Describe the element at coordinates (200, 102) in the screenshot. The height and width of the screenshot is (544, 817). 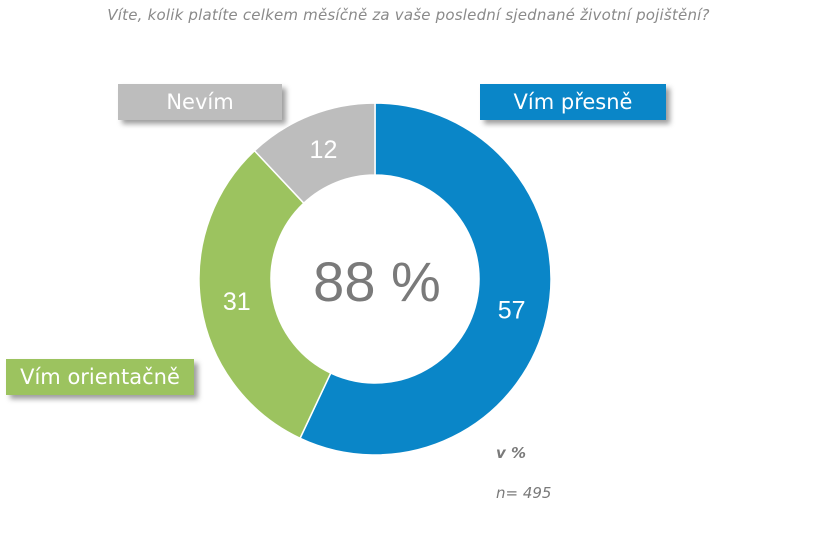
I see `legend-label-nevim: Nevím` at that location.